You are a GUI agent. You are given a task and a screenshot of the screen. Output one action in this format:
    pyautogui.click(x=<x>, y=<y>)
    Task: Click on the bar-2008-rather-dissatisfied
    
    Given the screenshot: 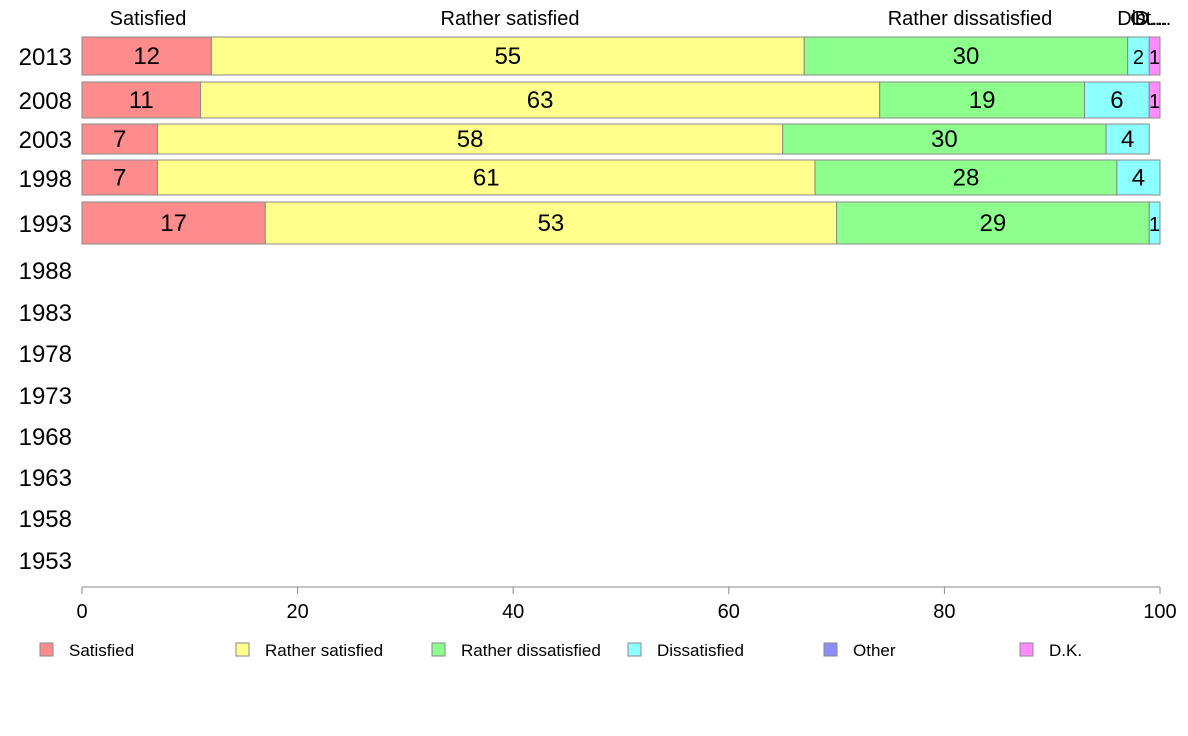 What is the action you would take?
    pyautogui.click(x=982, y=100)
    